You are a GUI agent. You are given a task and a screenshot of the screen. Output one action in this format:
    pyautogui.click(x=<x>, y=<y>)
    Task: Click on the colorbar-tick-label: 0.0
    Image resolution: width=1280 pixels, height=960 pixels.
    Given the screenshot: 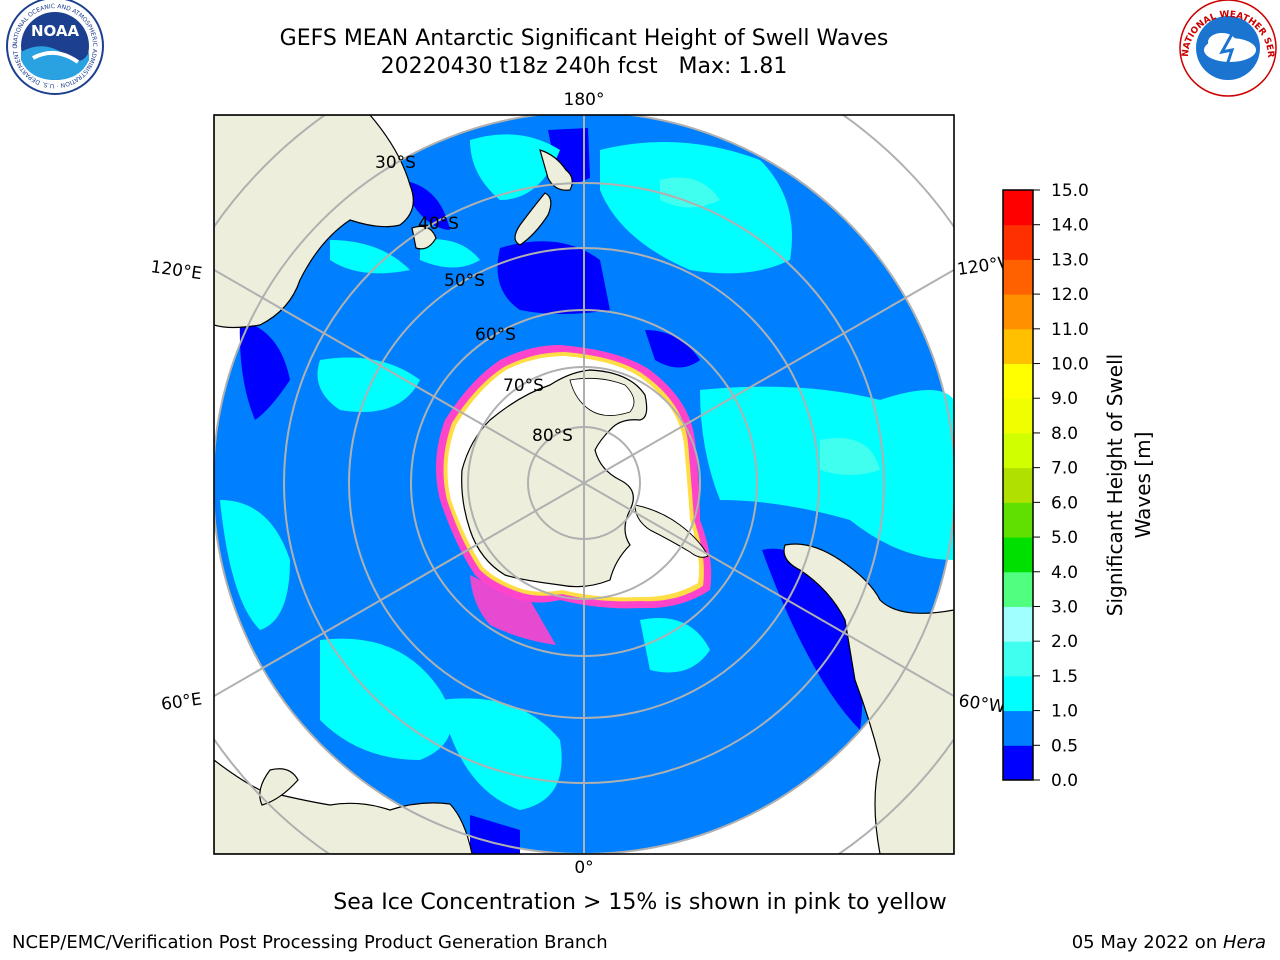 What is the action you would take?
    pyautogui.click(x=1064, y=781)
    